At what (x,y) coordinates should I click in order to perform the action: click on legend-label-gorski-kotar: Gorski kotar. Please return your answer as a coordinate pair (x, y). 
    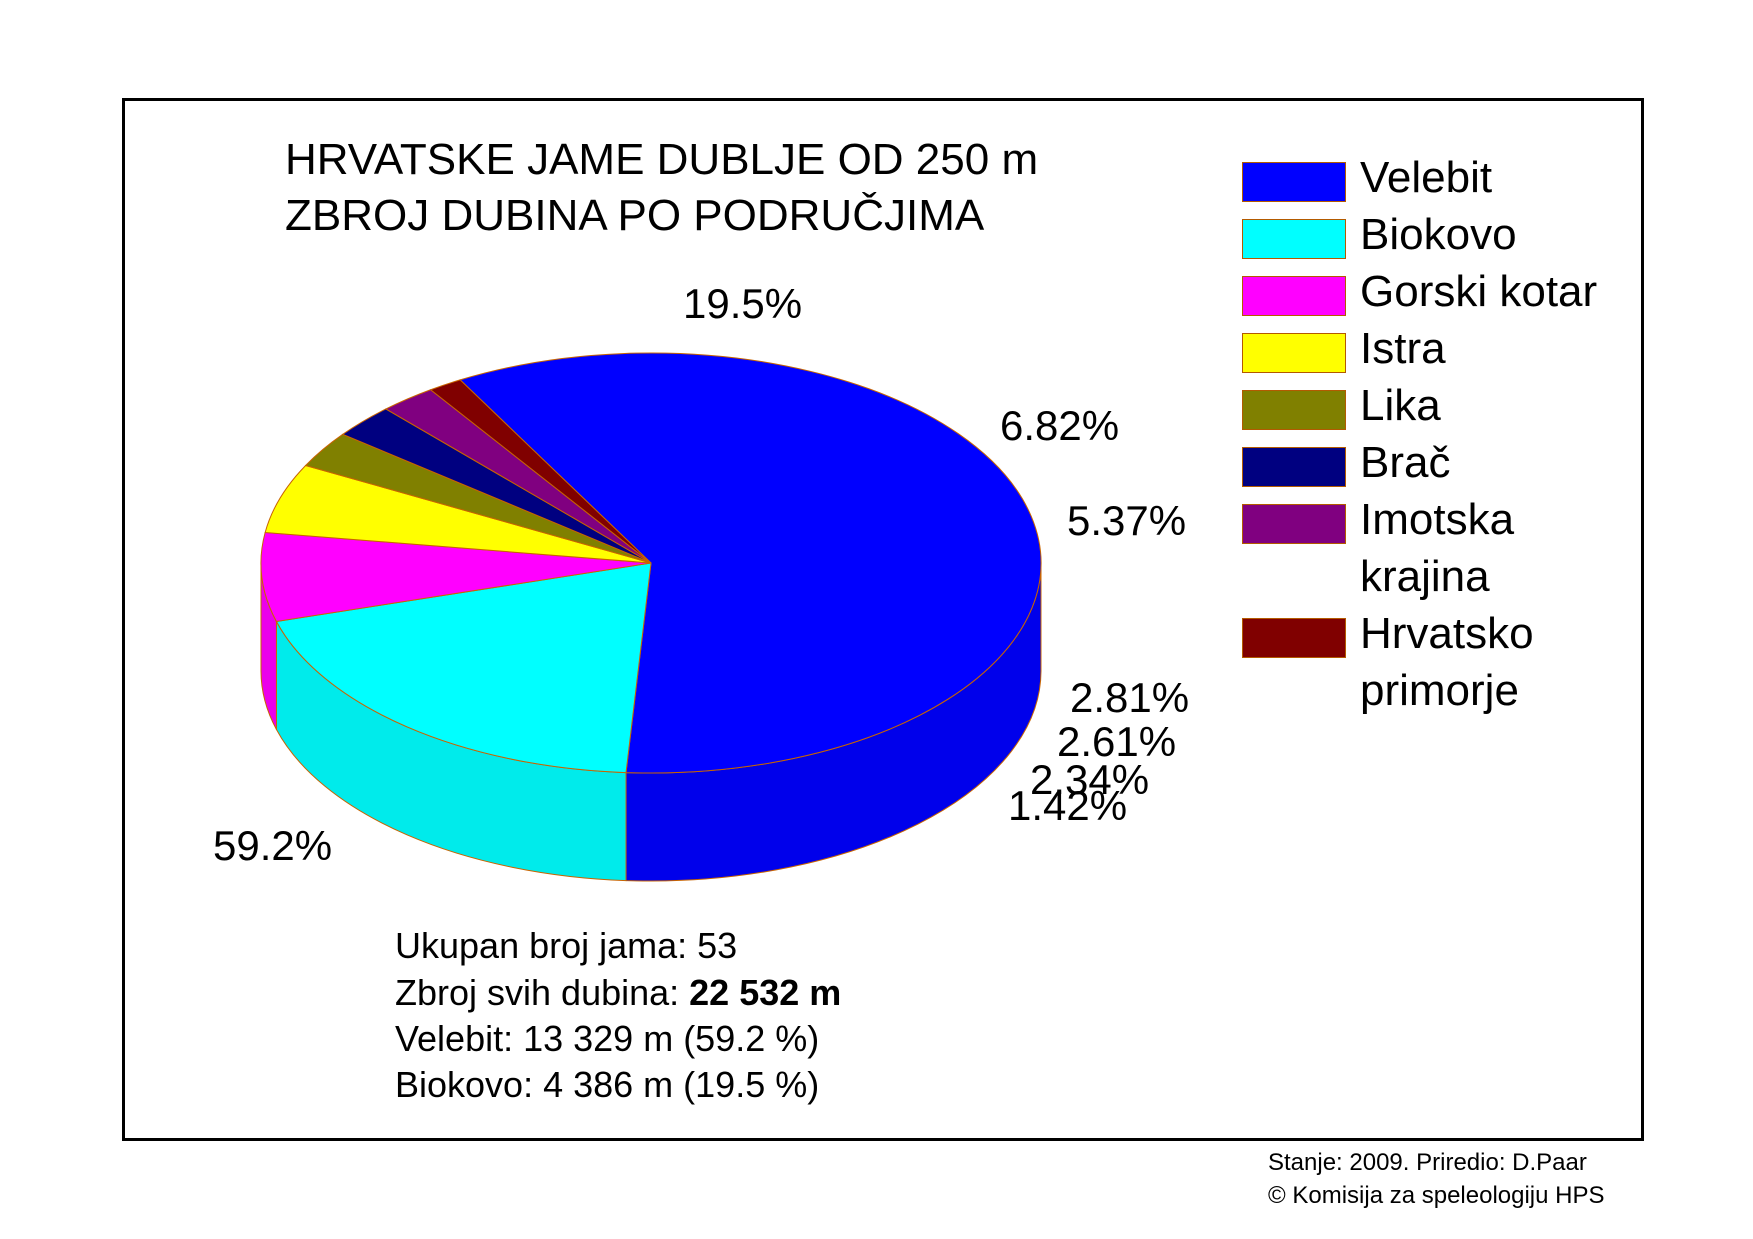
    Looking at the image, I should click on (1479, 291).